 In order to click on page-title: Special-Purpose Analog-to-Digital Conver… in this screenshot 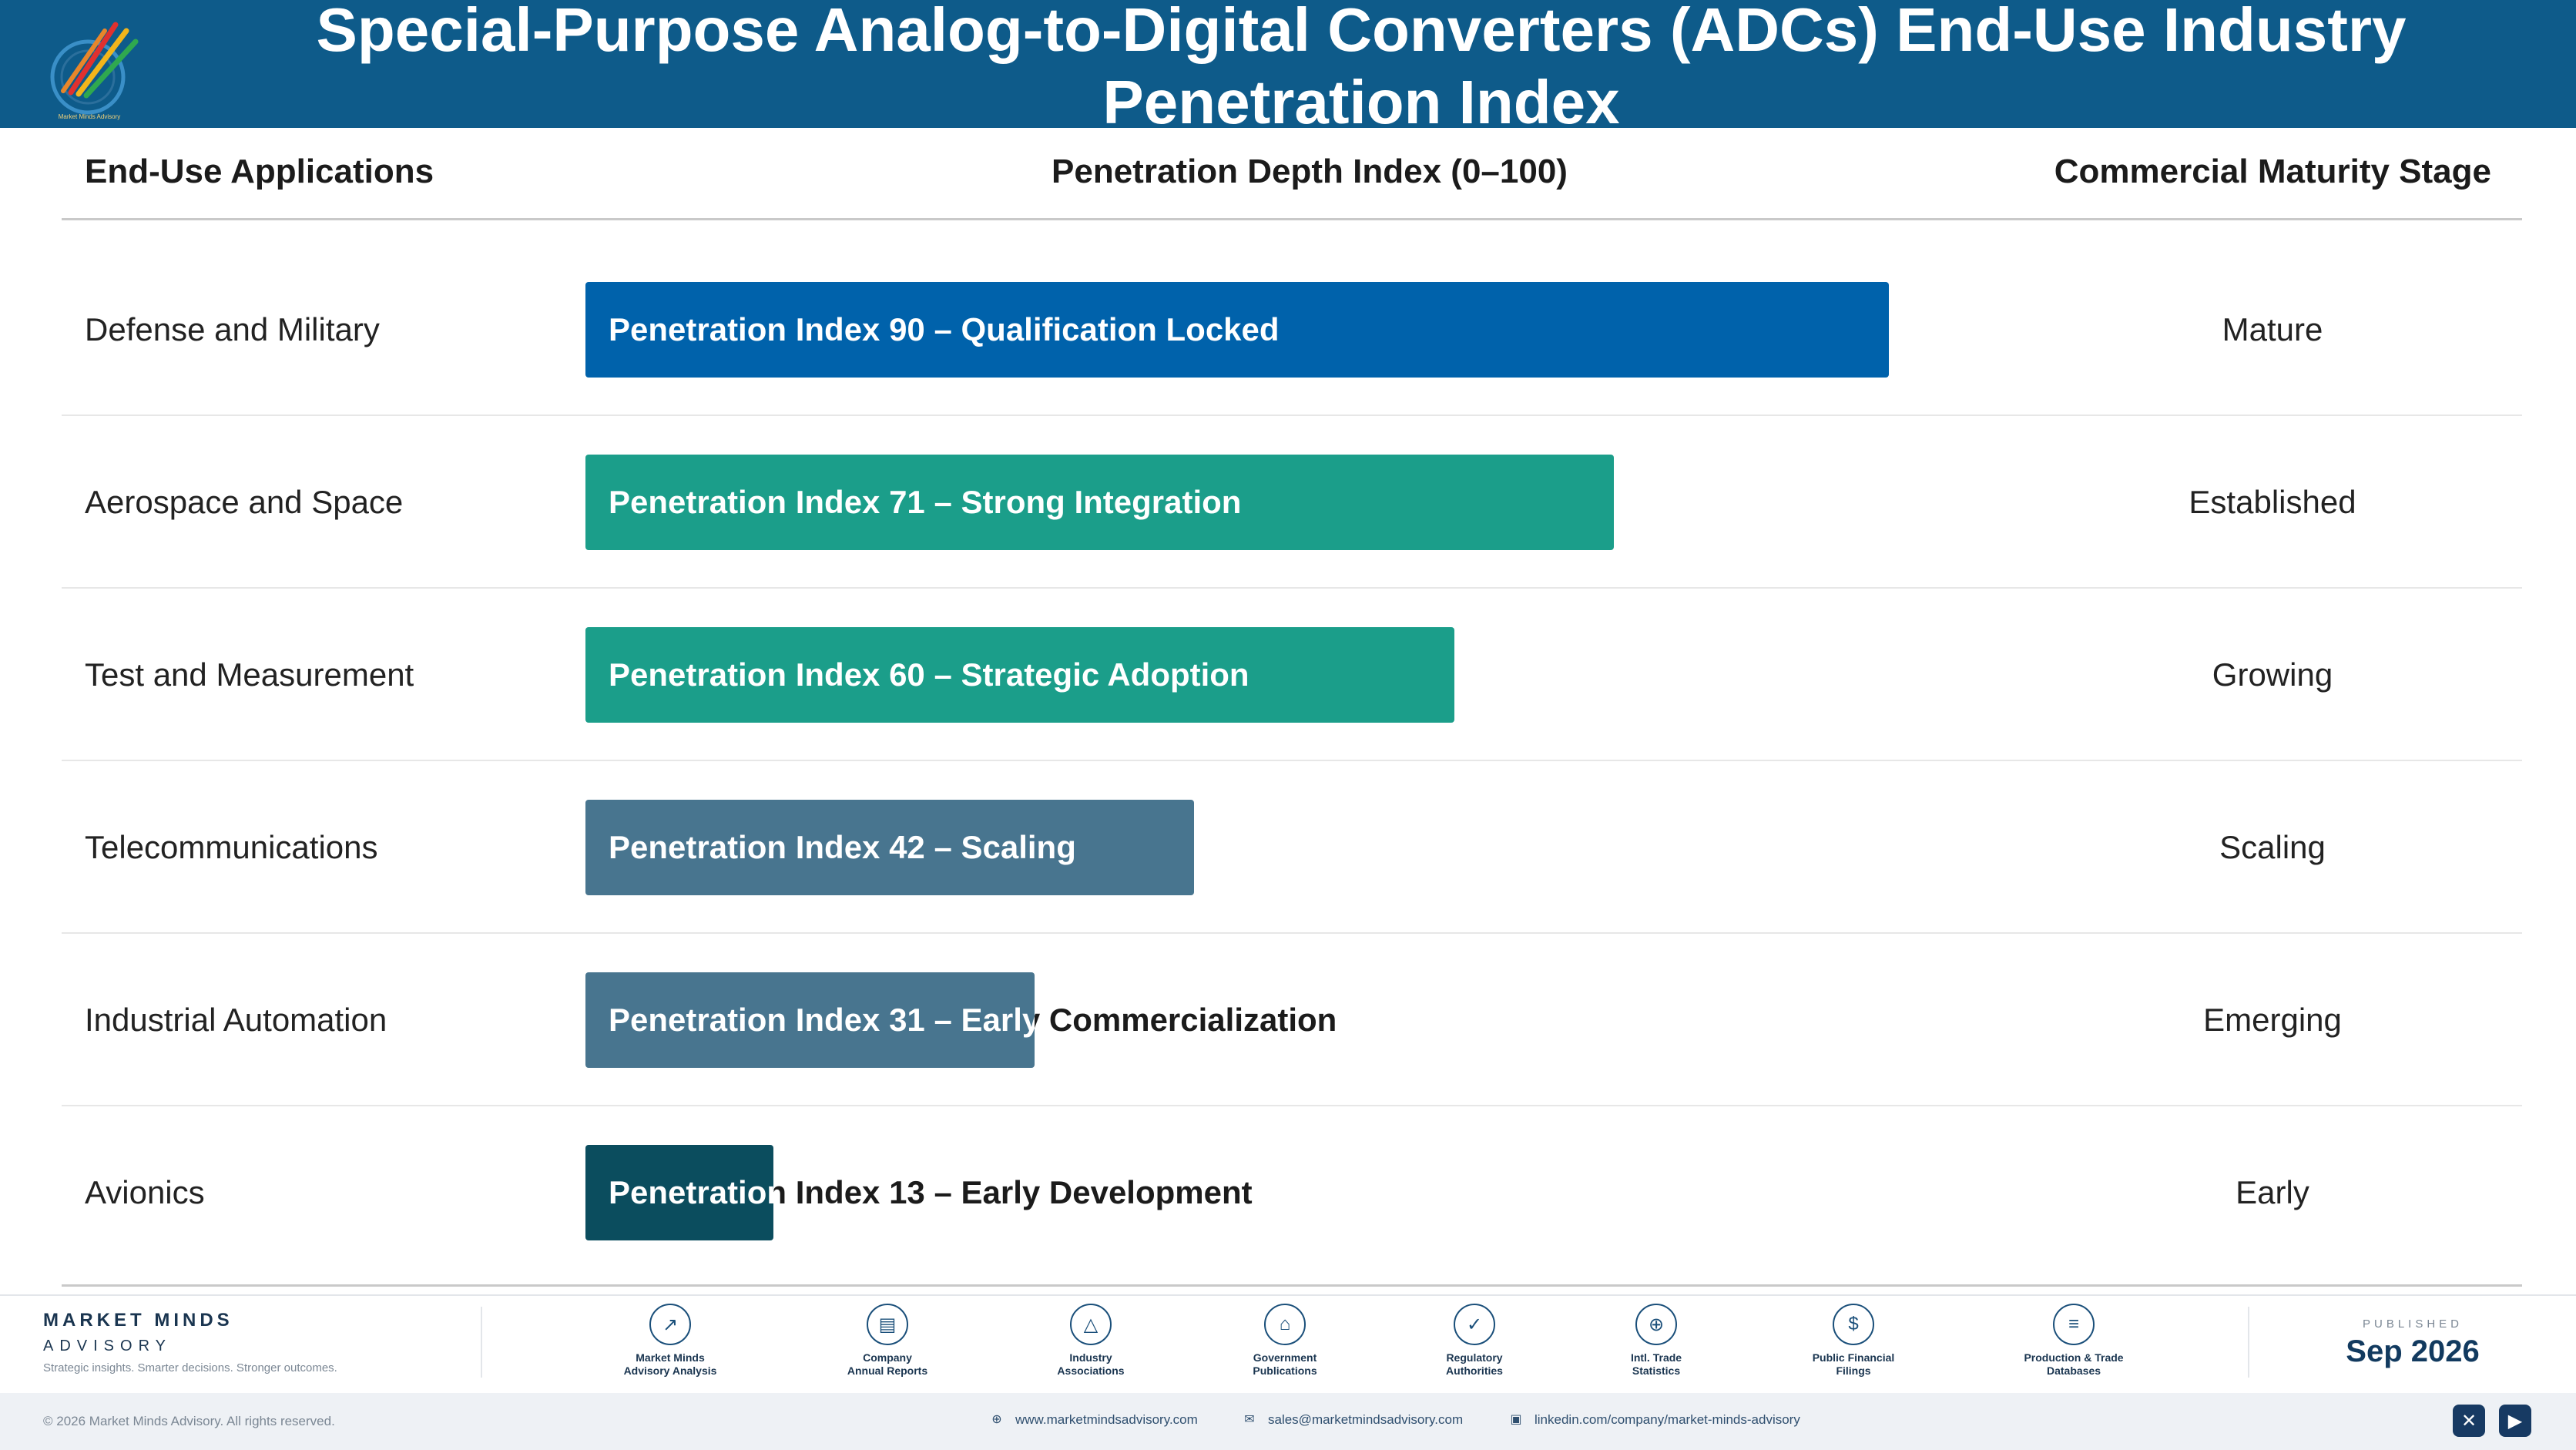, I will do `click(1361, 68)`.